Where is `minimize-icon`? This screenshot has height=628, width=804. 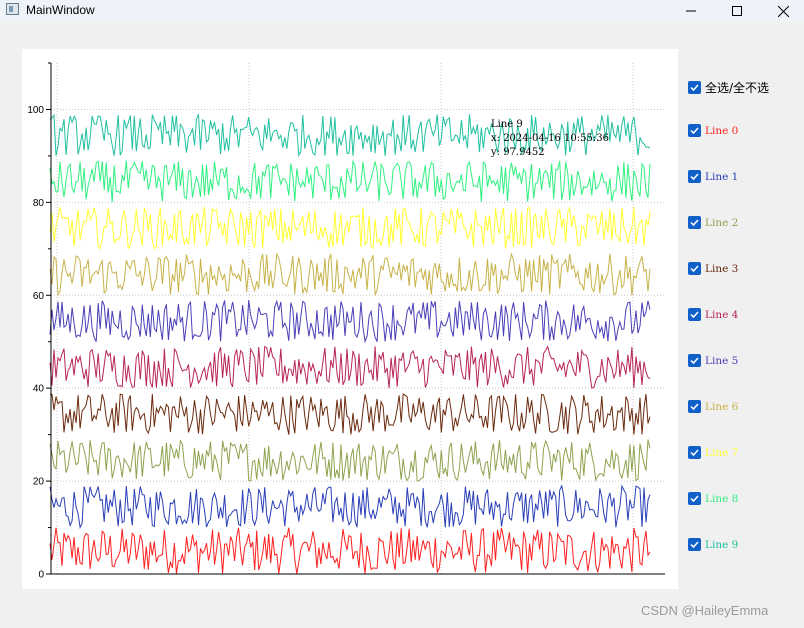 minimize-icon is located at coordinates (691, 11).